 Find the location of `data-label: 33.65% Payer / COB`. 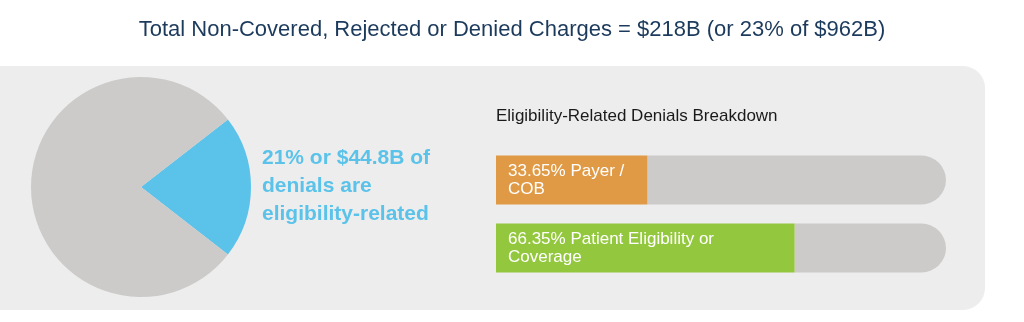

data-label: 33.65% Payer / COB is located at coordinates (566, 179).